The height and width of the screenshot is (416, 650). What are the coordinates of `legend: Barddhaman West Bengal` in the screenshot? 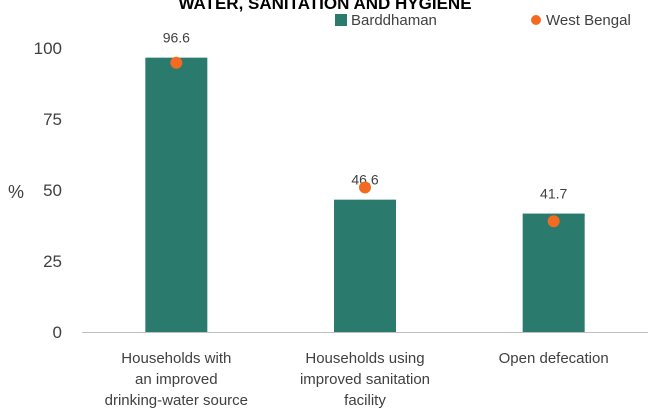 It's located at (483, 20).